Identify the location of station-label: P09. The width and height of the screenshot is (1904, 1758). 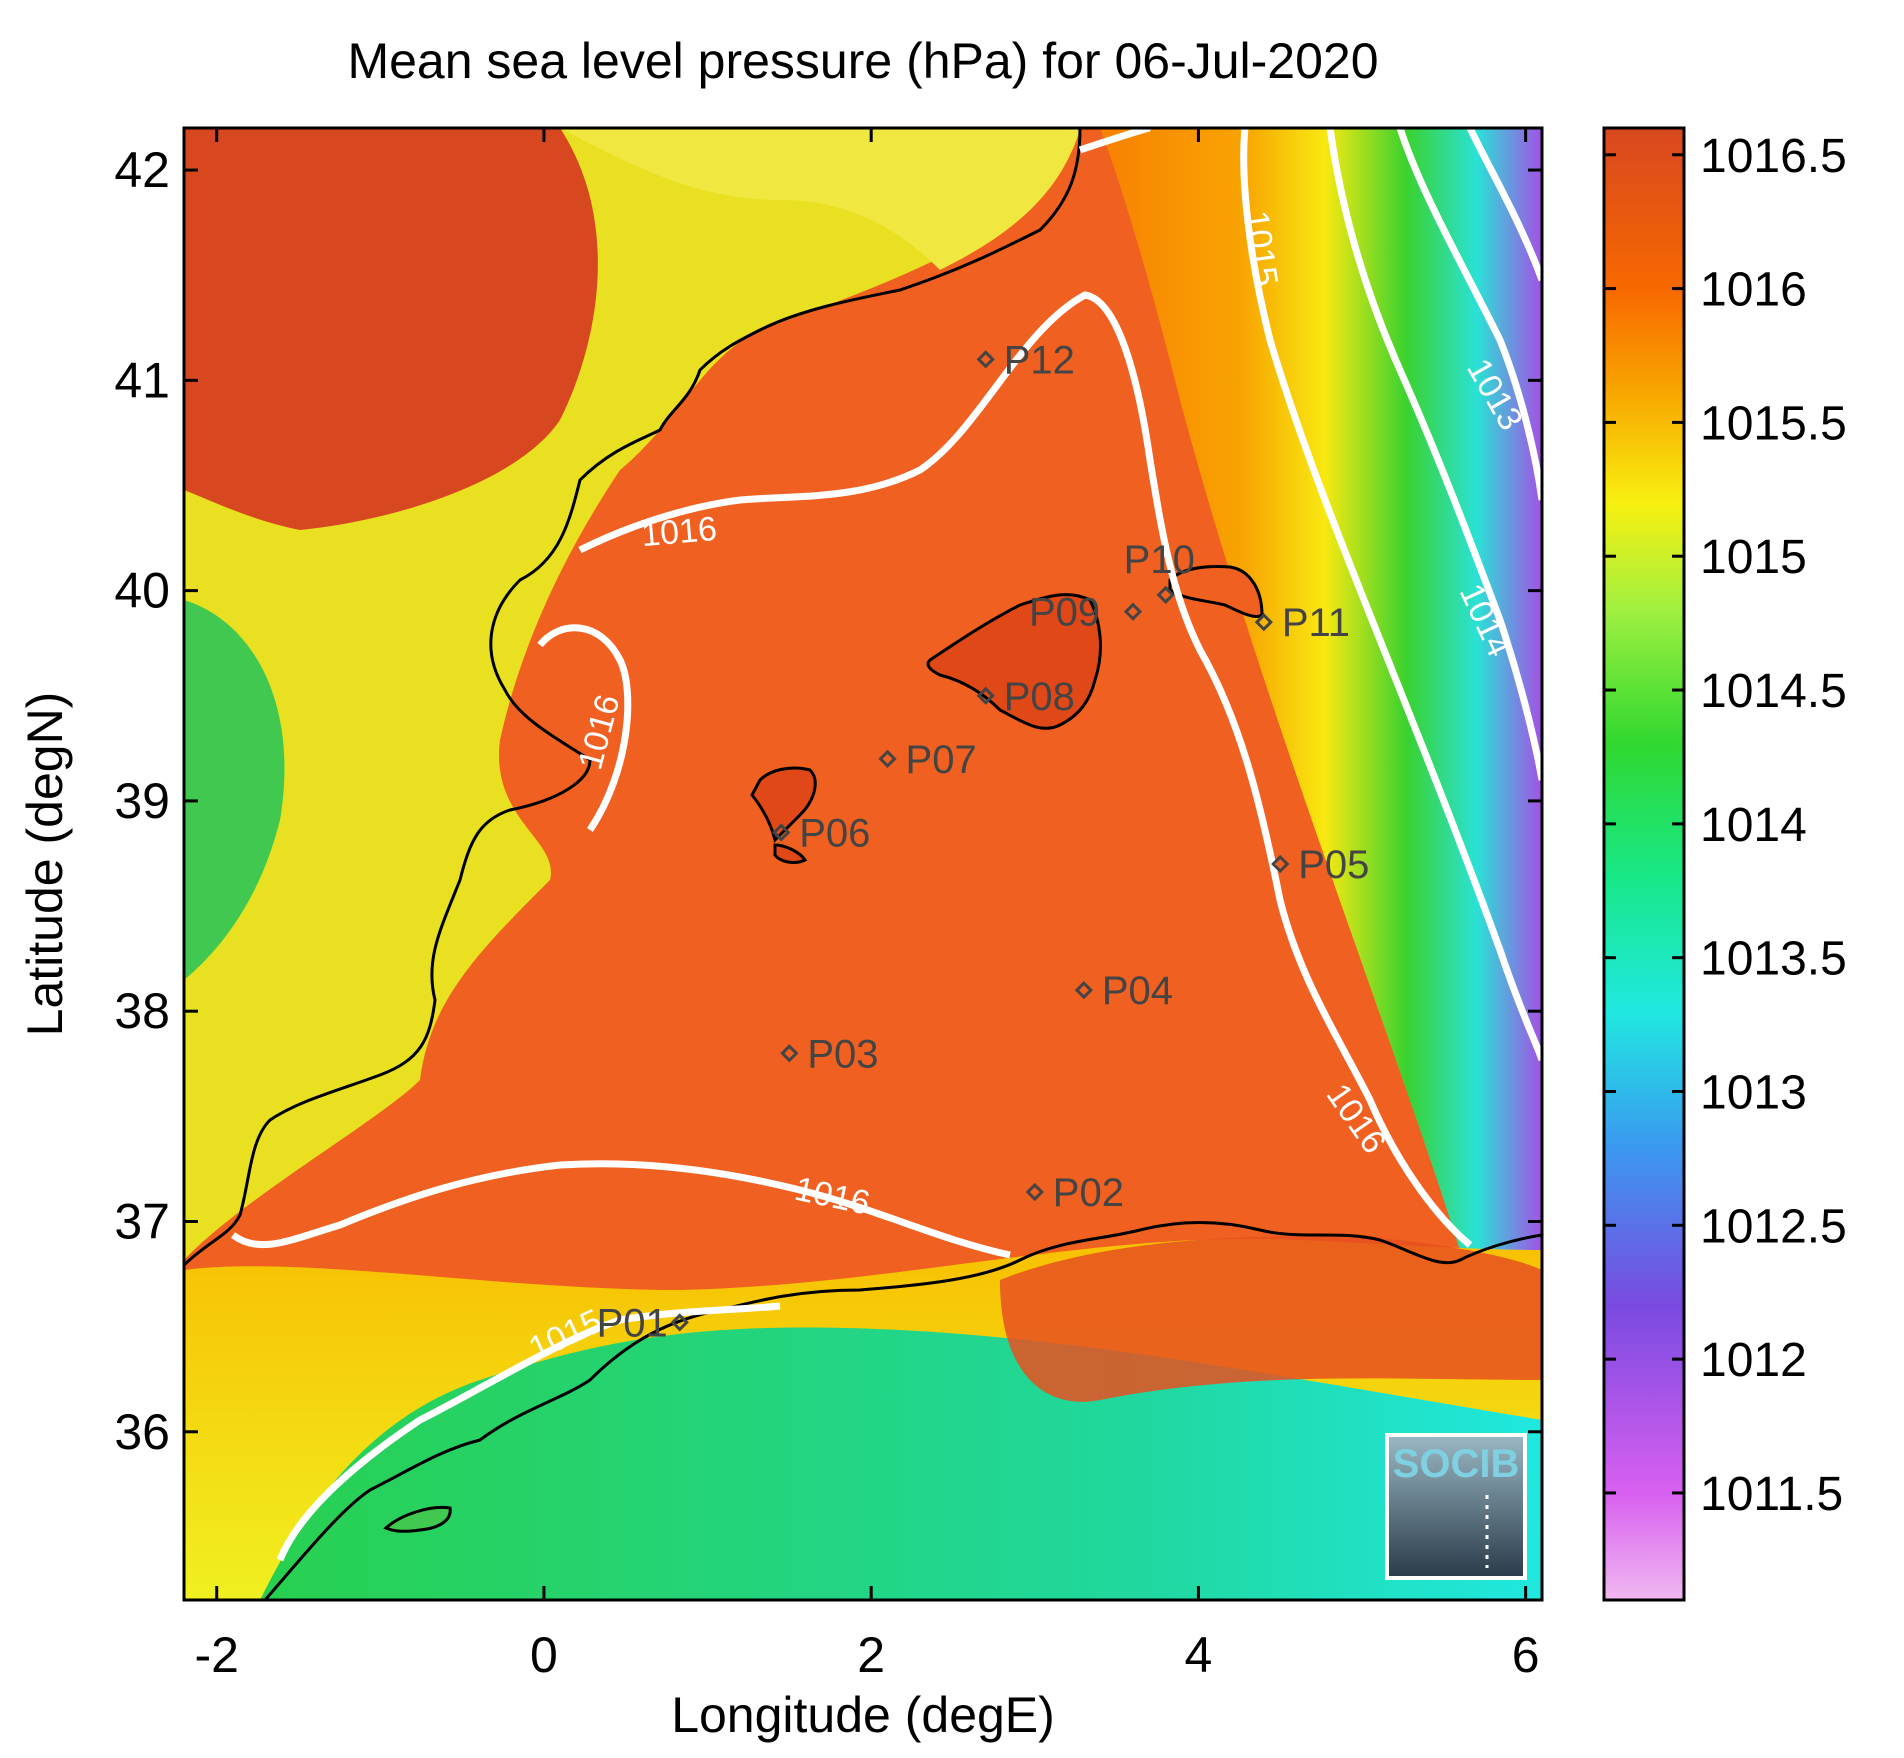
(1064, 613).